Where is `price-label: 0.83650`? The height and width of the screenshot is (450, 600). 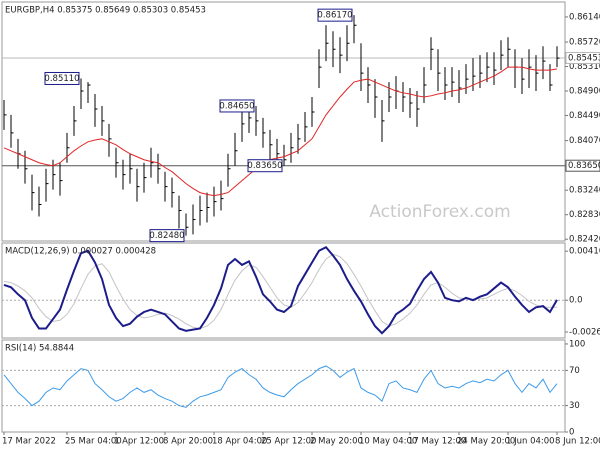 price-label: 0.83650 is located at coordinates (584, 166).